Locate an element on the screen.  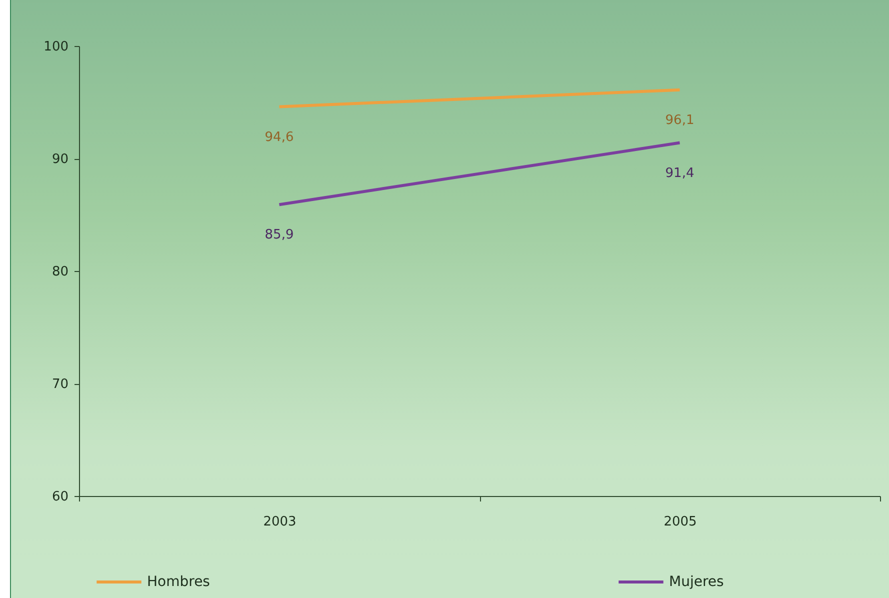
y-tick-label: 70 is located at coordinates (60, 384).